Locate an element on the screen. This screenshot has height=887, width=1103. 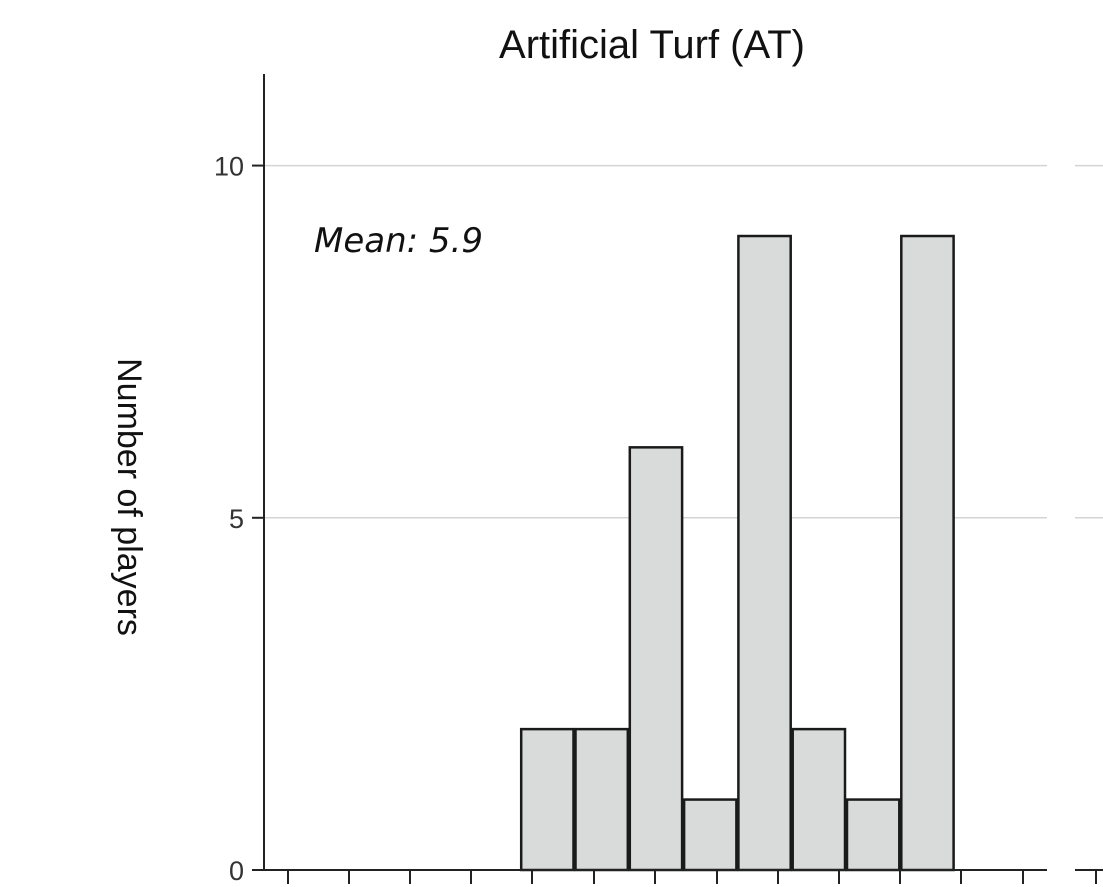
y-axis-label: Number of players is located at coordinates (129, 497).